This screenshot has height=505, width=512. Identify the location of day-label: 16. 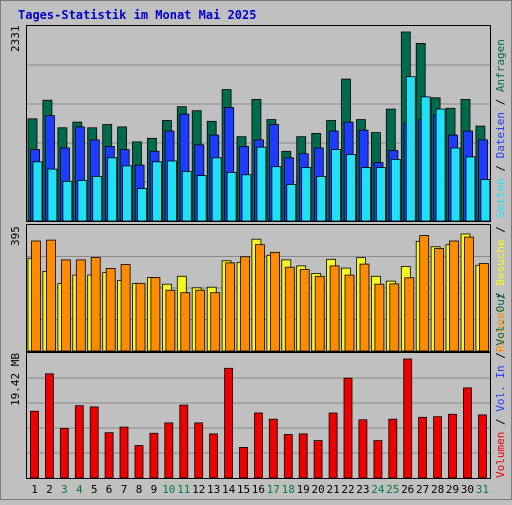
(258, 489).